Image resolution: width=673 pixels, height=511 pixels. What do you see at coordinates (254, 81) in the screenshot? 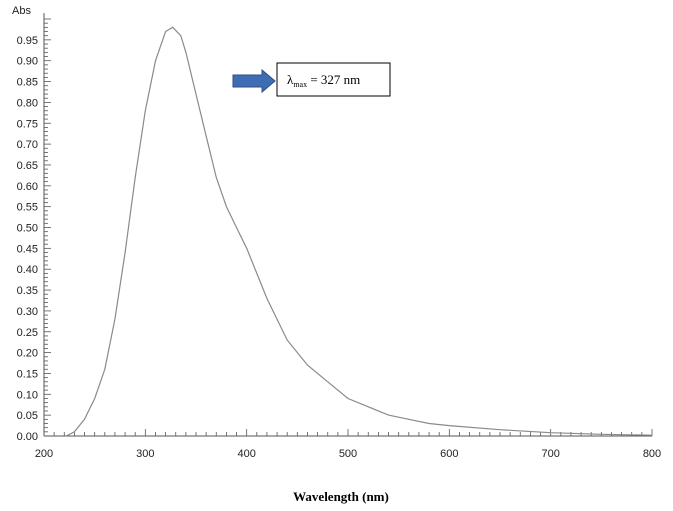
I see `arrow-right-icon` at bounding box center [254, 81].